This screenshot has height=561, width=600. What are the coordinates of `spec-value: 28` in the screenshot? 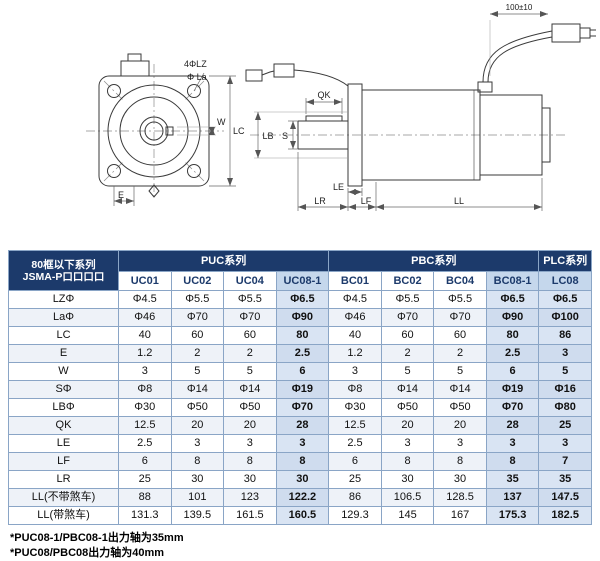 It's located at (512, 425).